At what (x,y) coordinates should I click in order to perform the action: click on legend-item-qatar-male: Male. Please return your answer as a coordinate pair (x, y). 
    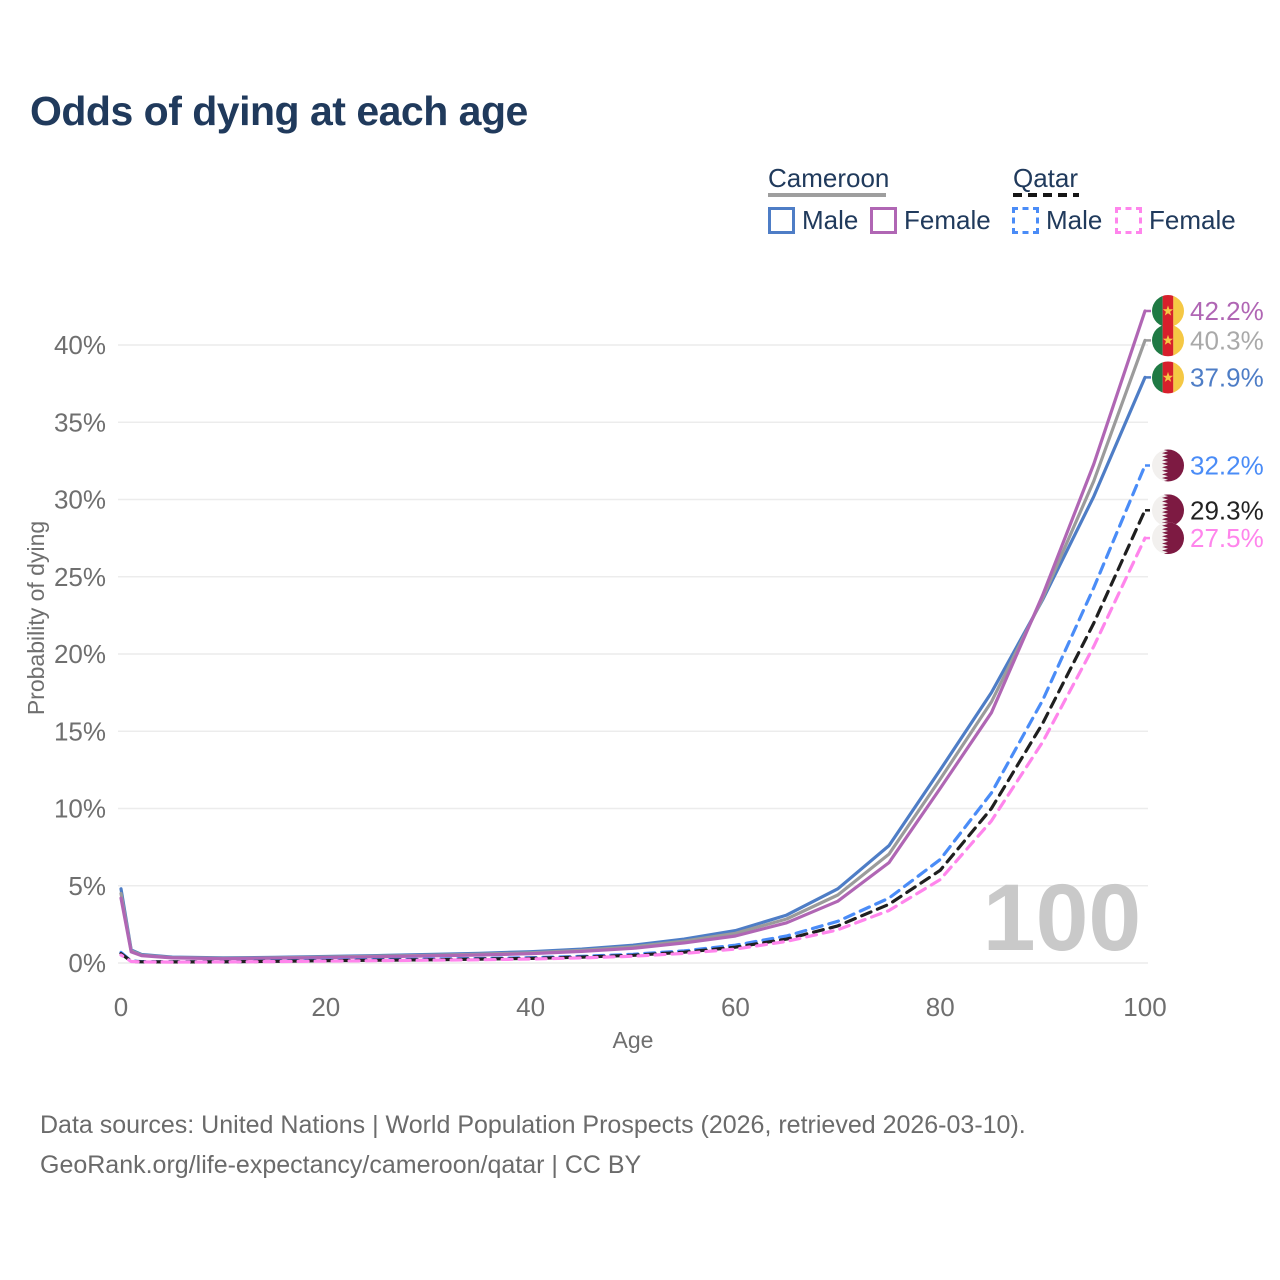
    Looking at the image, I should click on (1057, 220).